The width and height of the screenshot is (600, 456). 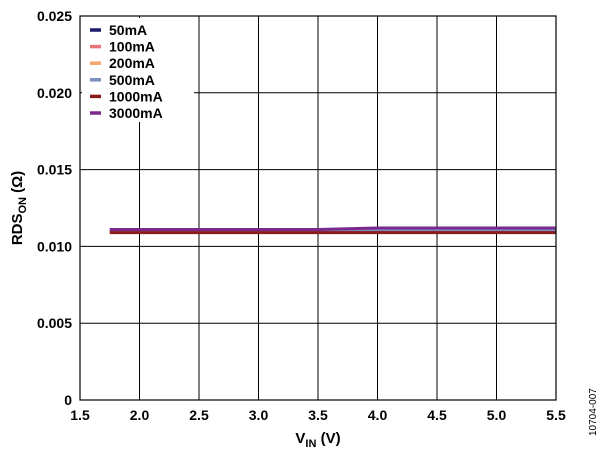 What do you see at coordinates (136, 96) in the screenshot?
I see `legend-label: 1000mA` at bounding box center [136, 96].